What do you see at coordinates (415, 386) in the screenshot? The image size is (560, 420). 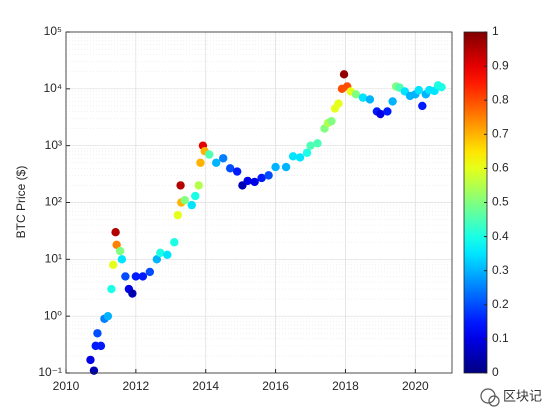 I see `x-tick-label: 2020` at bounding box center [415, 386].